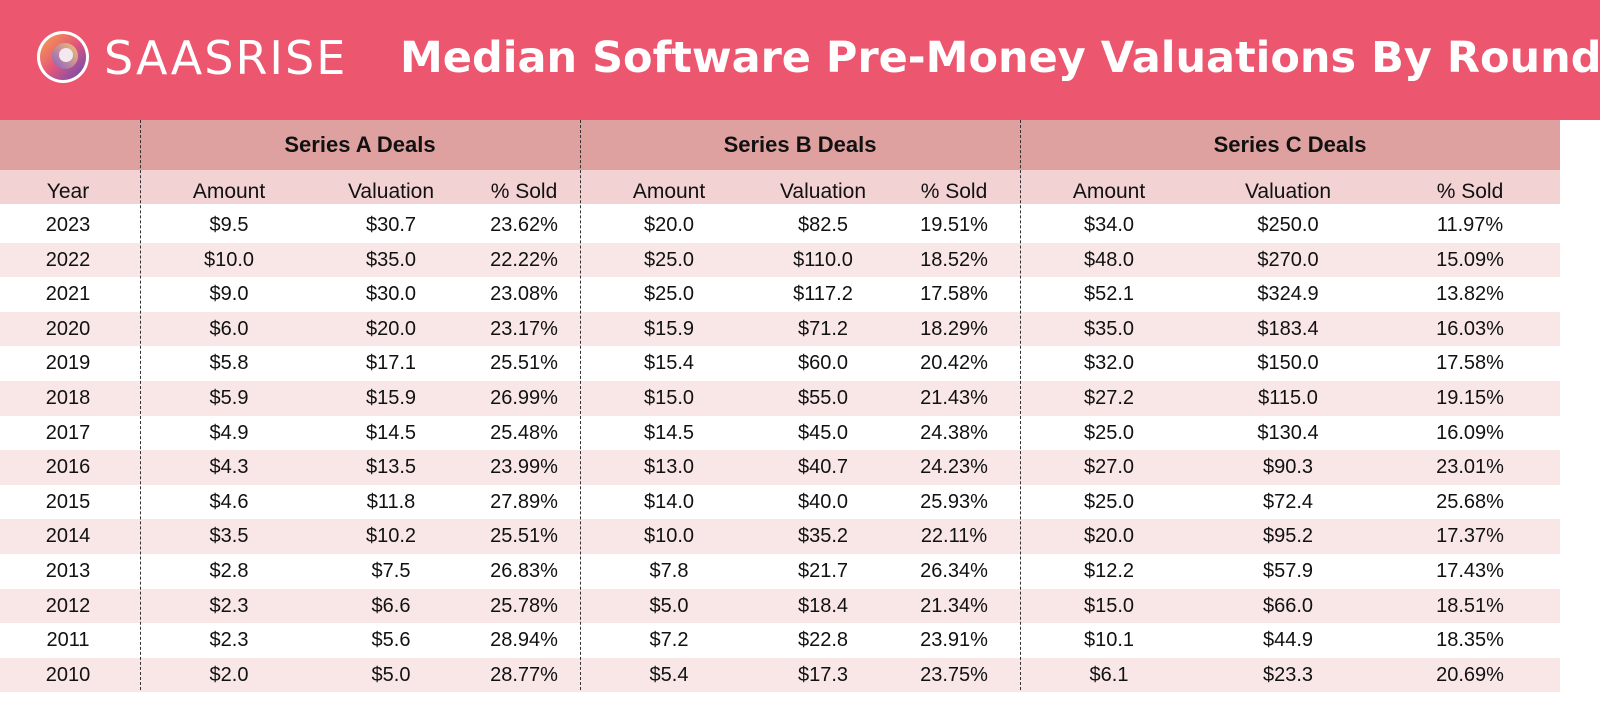 This screenshot has height=716, width=1600. What do you see at coordinates (1470, 640) in the screenshot?
I see `table-cell: 18.35%` at bounding box center [1470, 640].